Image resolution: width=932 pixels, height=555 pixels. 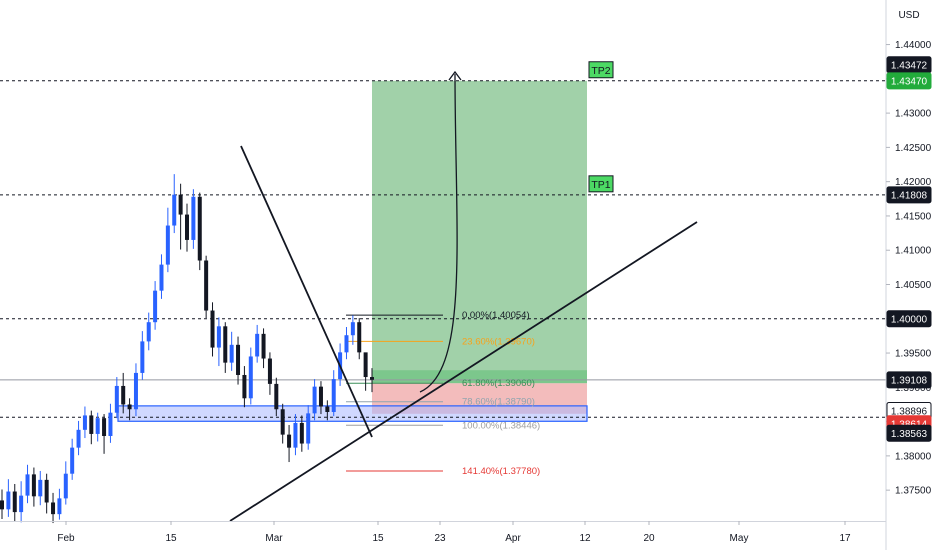 I want to click on price-label-text: 1.38896, so click(x=909, y=411).